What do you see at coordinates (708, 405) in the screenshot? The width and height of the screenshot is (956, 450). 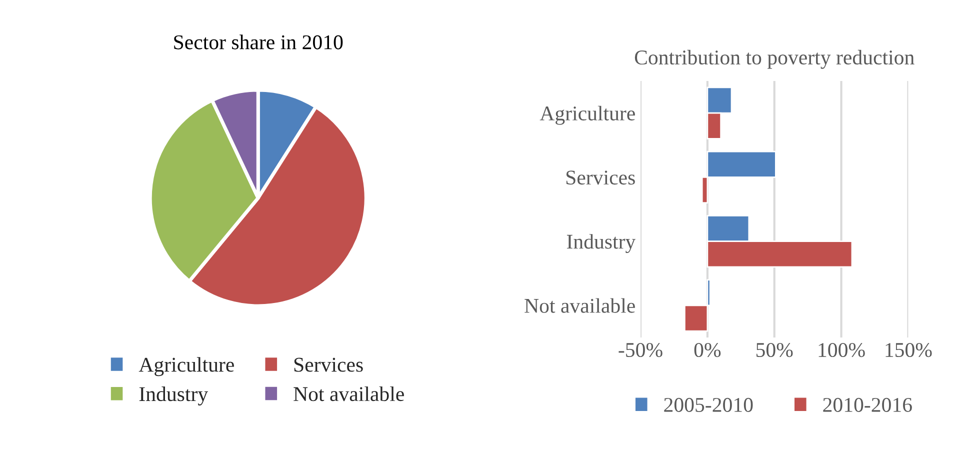 I see `legend-label: 2005-2010` at bounding box center [708, 405].